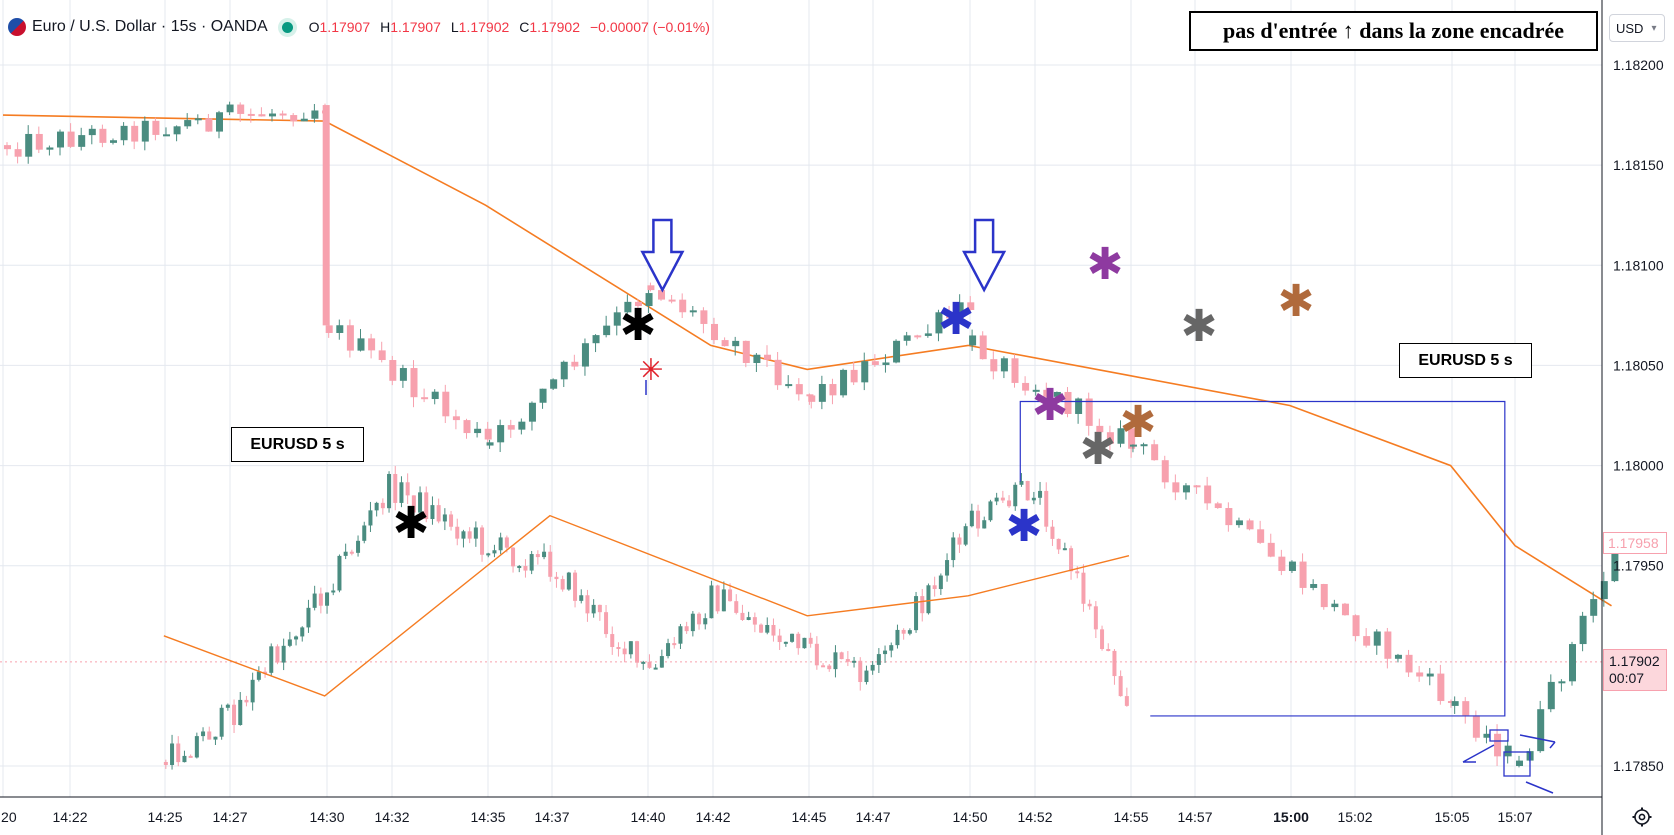 The height and width of the screenshot is (835, 1674). What do you see at coordinates (297, 444) in the screenshot?
I see `chart-label-5s-left: EURUSD 5 s` at bounding box center [297, 444].